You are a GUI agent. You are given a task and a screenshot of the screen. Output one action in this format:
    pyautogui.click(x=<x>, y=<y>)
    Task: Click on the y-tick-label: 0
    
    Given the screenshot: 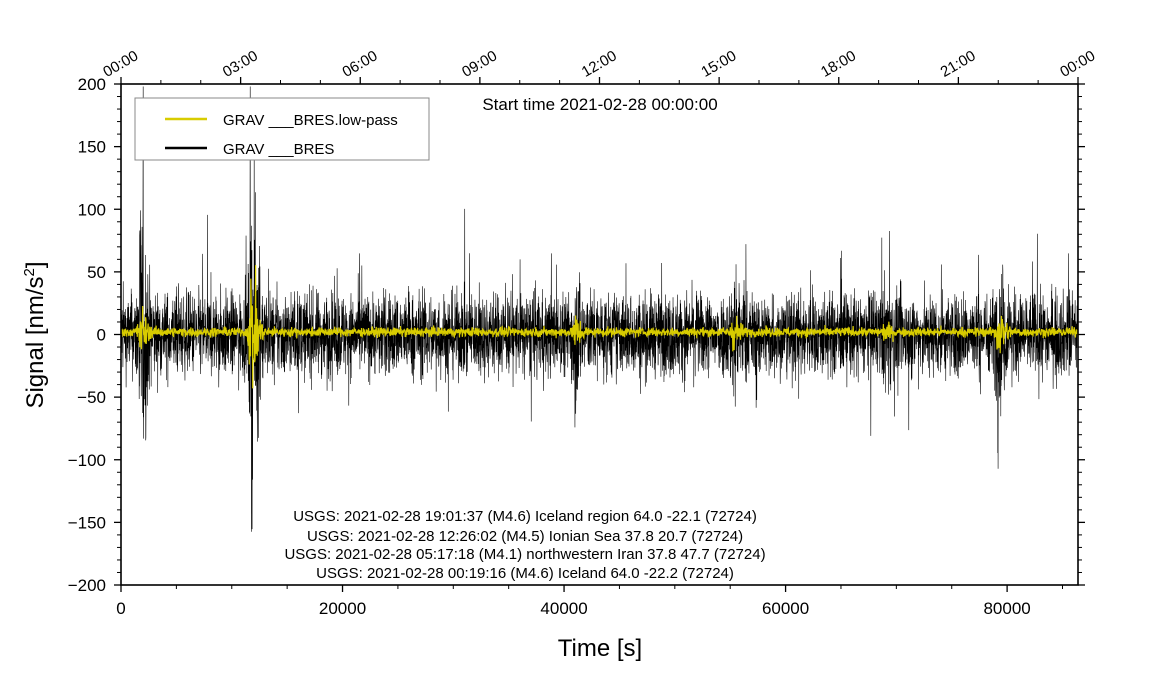 What is the action you would take?
    pyautogui.click(x=101, y=335)
    